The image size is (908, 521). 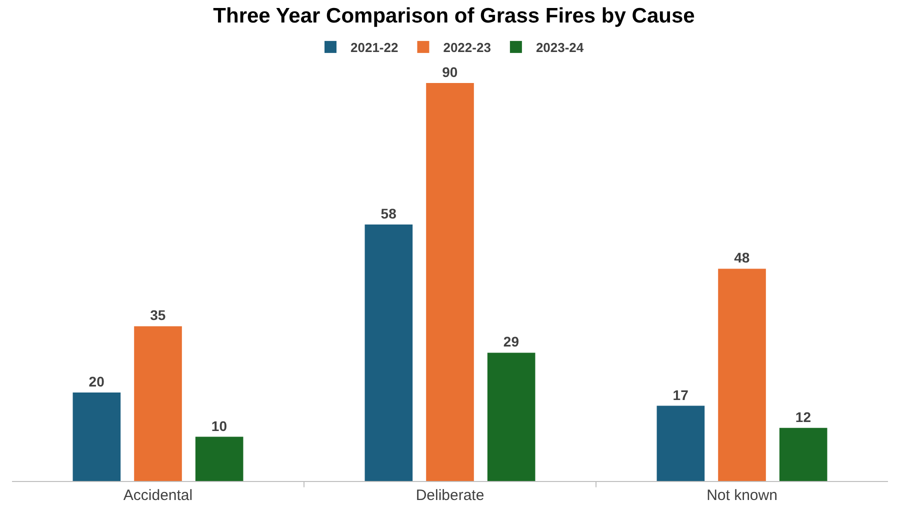 What do you see at coordinates (450, 495) in the screenshot?
I see `x-tick-label: Deliberate` at bounding box center [450, 495].